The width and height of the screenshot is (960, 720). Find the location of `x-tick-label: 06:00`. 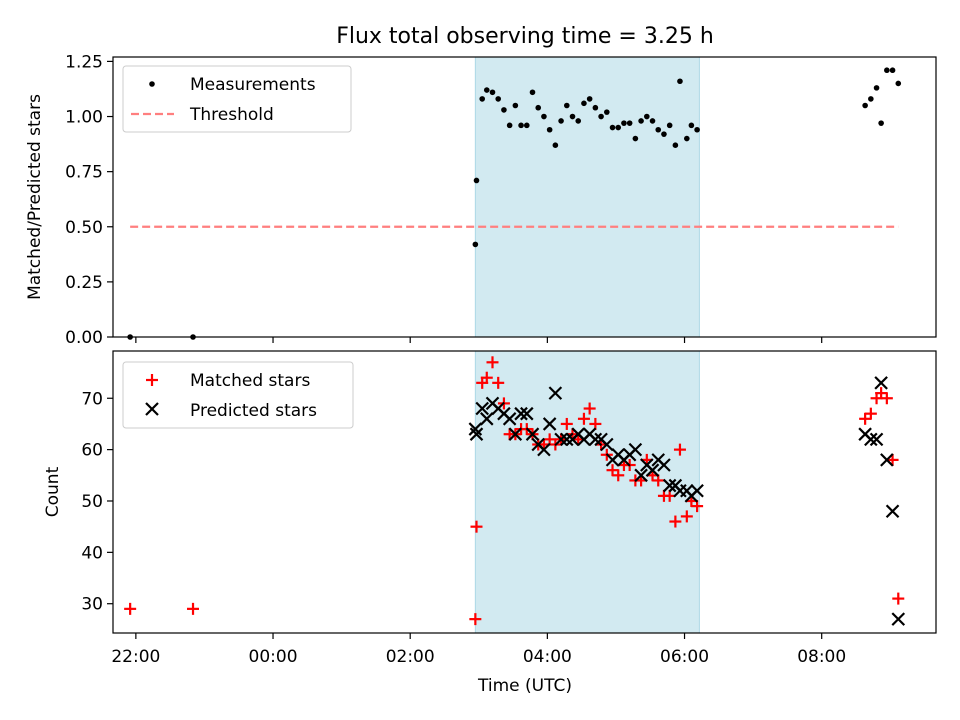

x-tick-label: 06:00 is located at coordinates (684, 657).